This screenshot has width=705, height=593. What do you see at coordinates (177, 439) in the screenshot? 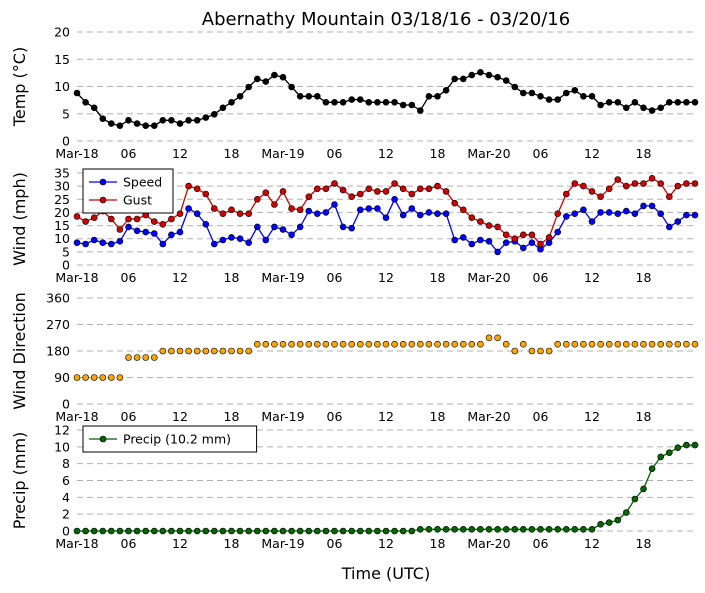
I see `precipitation-legend-label: Precip (10.2 mm)` at bounding box center [177, 439].